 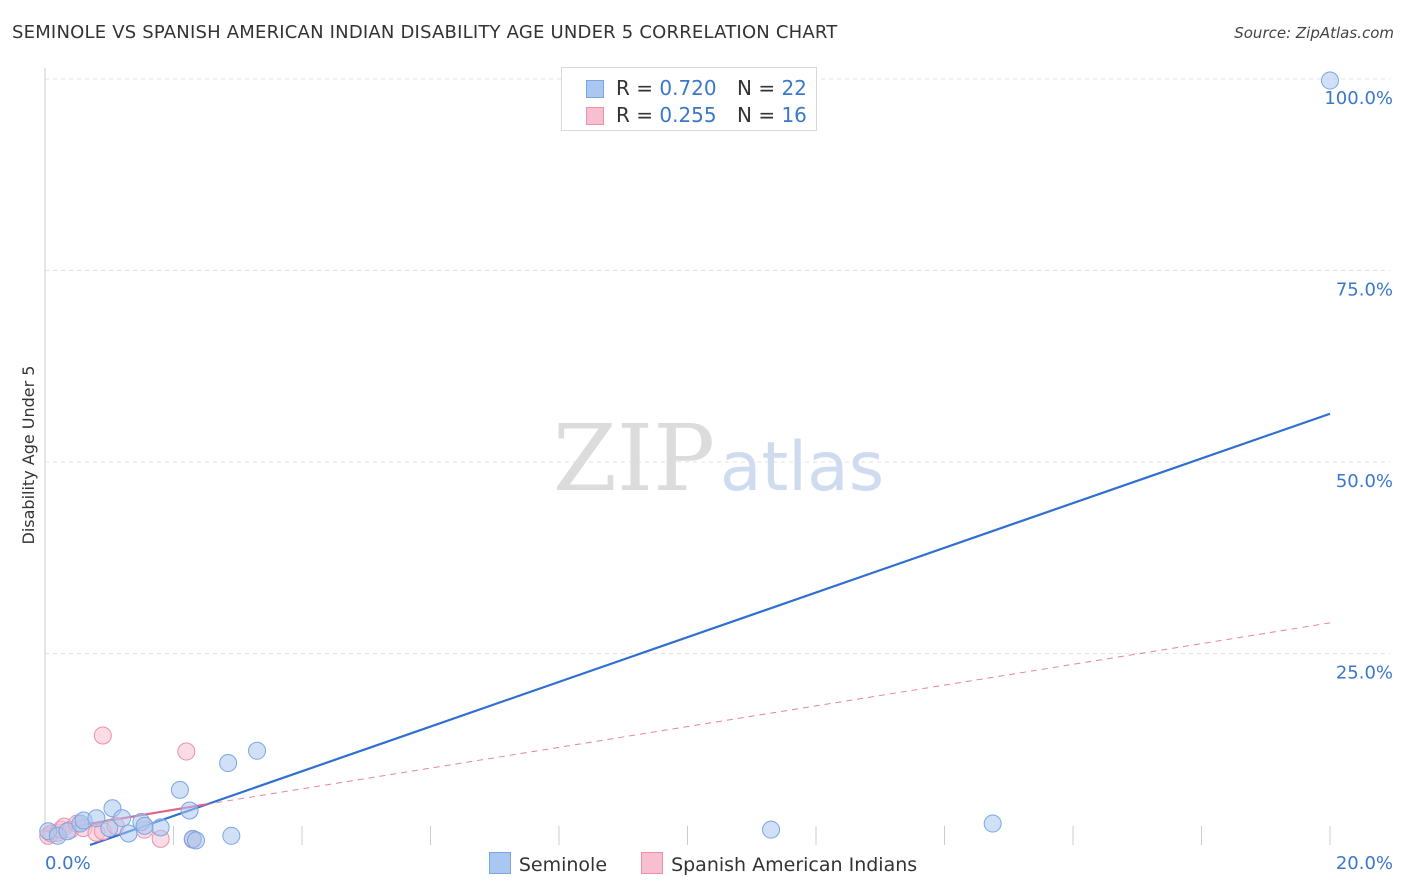 I want to click on watermark: ZIP atlas, so click(x=718, y=458).